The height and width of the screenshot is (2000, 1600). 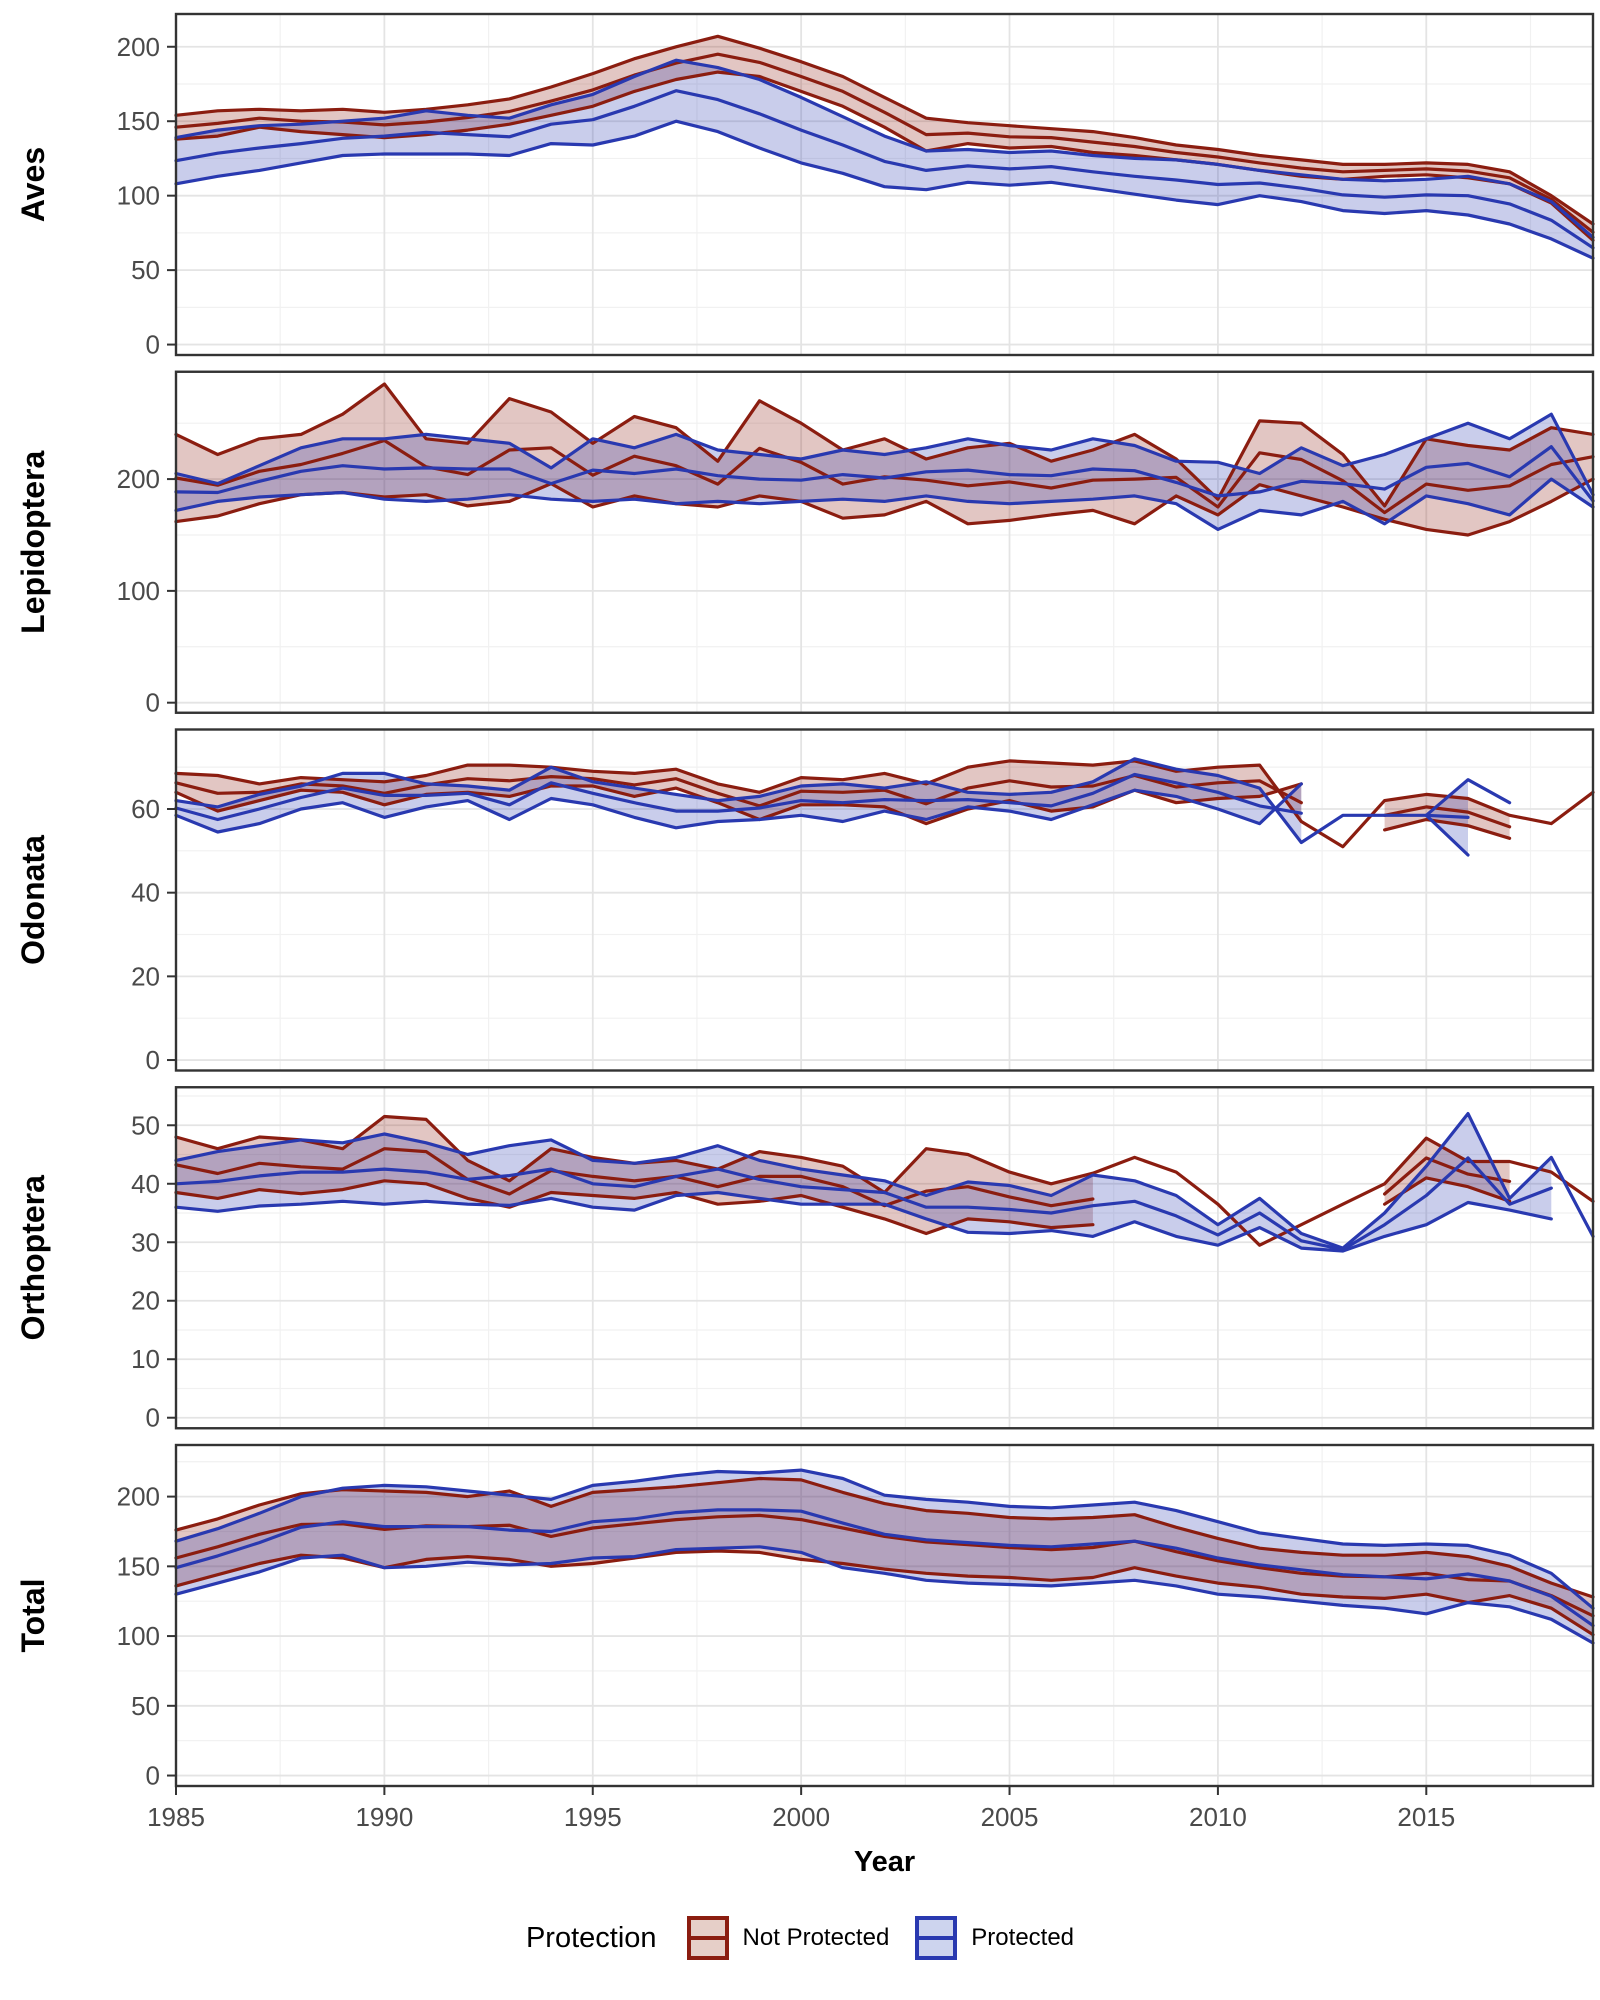 I want to click on facet-label-orthoptera: Orthoptera, so click(x=33, y=1258).